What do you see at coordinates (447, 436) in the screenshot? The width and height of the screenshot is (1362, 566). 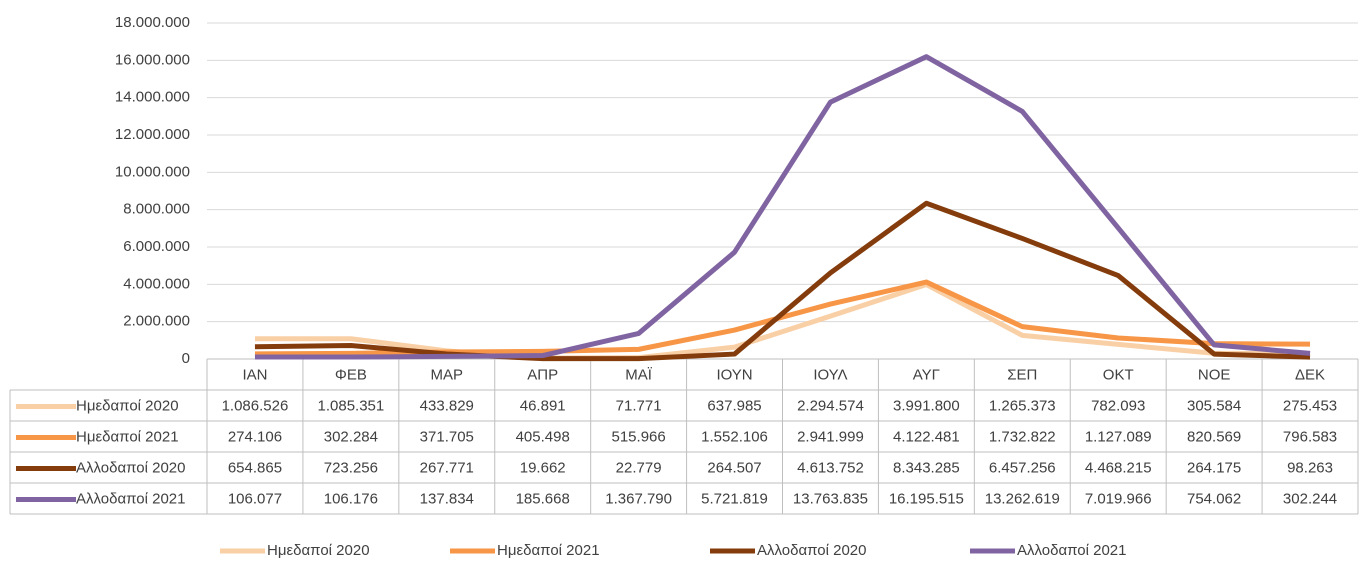 I see `data-label: 371.705` at bounding box center [447, 436].